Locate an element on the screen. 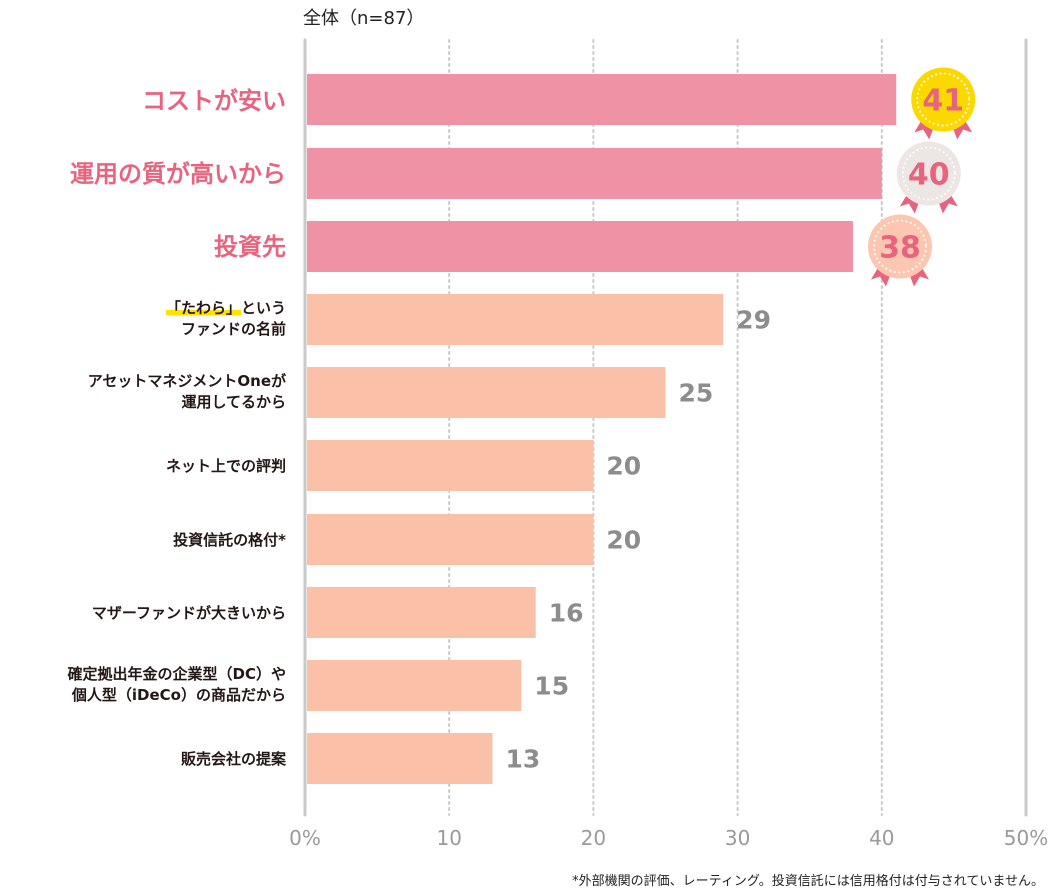 The width and height of the screenshot is (1058, 894). badge-value: 40 is located at coordinates (929, 175).